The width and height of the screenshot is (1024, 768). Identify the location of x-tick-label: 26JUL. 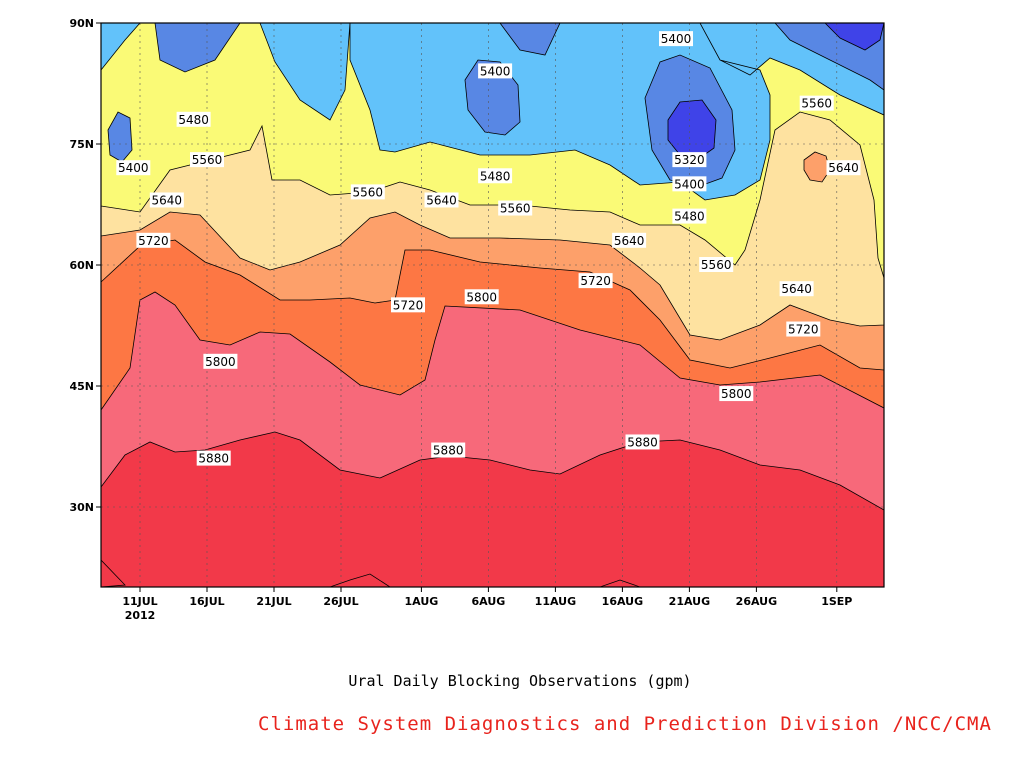
(340, 601).